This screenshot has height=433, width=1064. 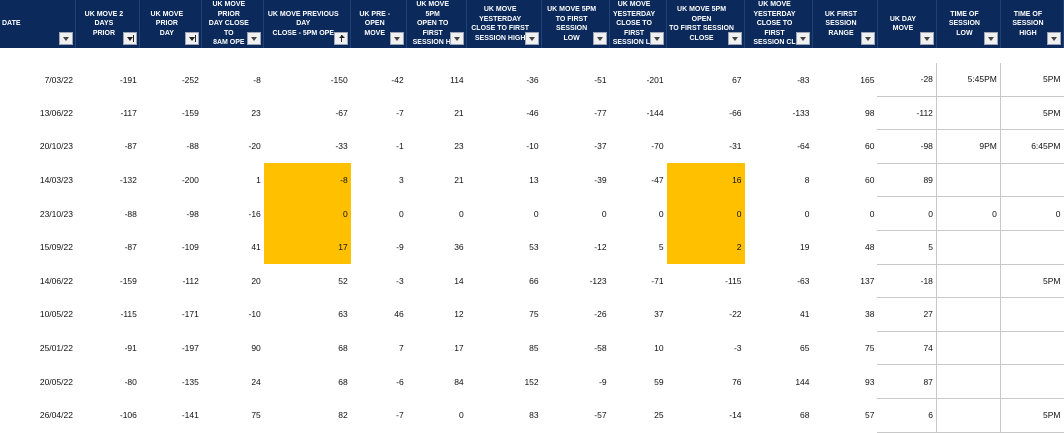 I want to click on data-cell: 52, so click(x=343, y=280).